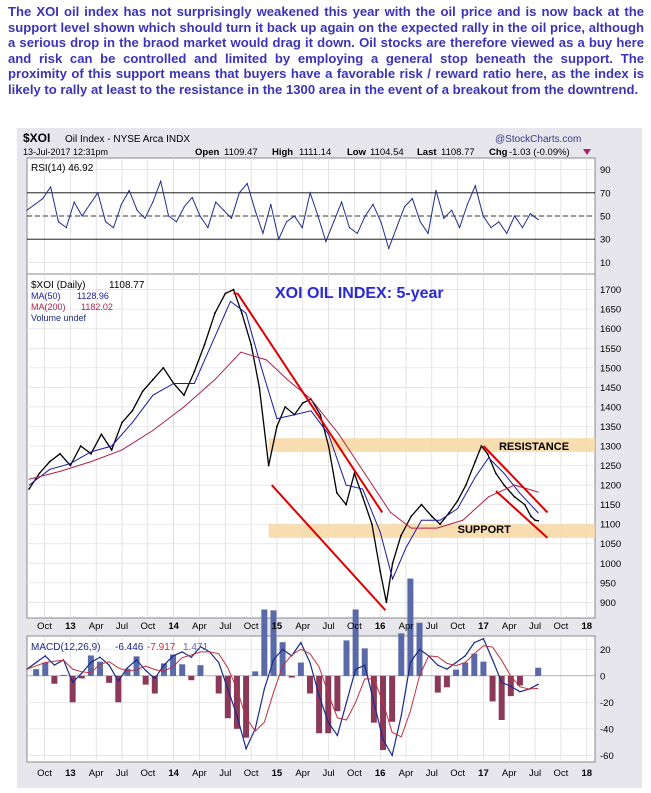 This screenshot has height=793, width=651. Describe the element at coordinates (607, 703) in the screenshot. I see `y-tick-label: -20` at that location.